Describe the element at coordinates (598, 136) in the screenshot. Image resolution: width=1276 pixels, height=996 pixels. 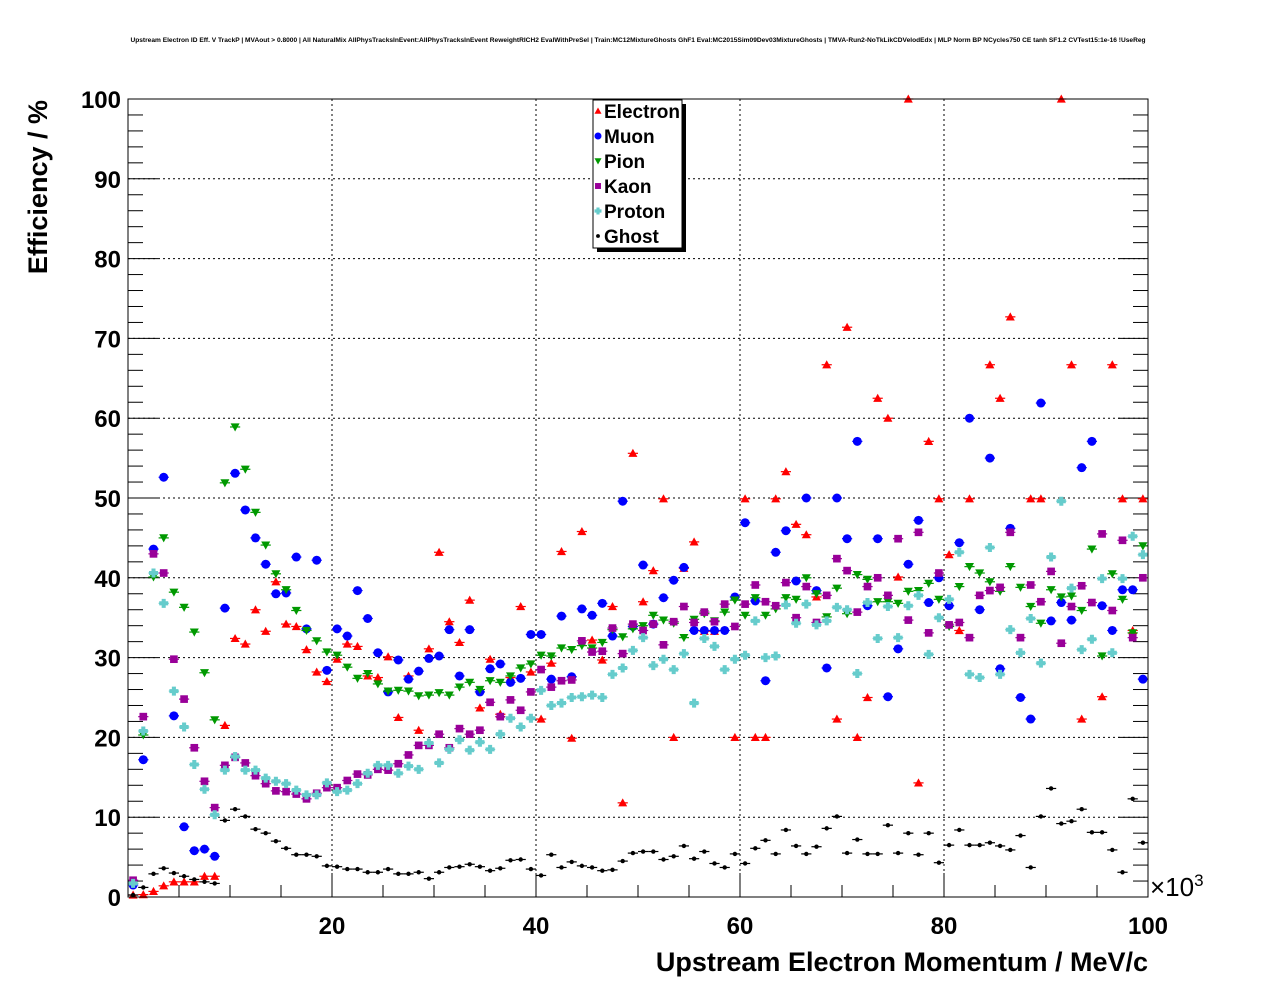
I see `muon-legend-icon` at that location.